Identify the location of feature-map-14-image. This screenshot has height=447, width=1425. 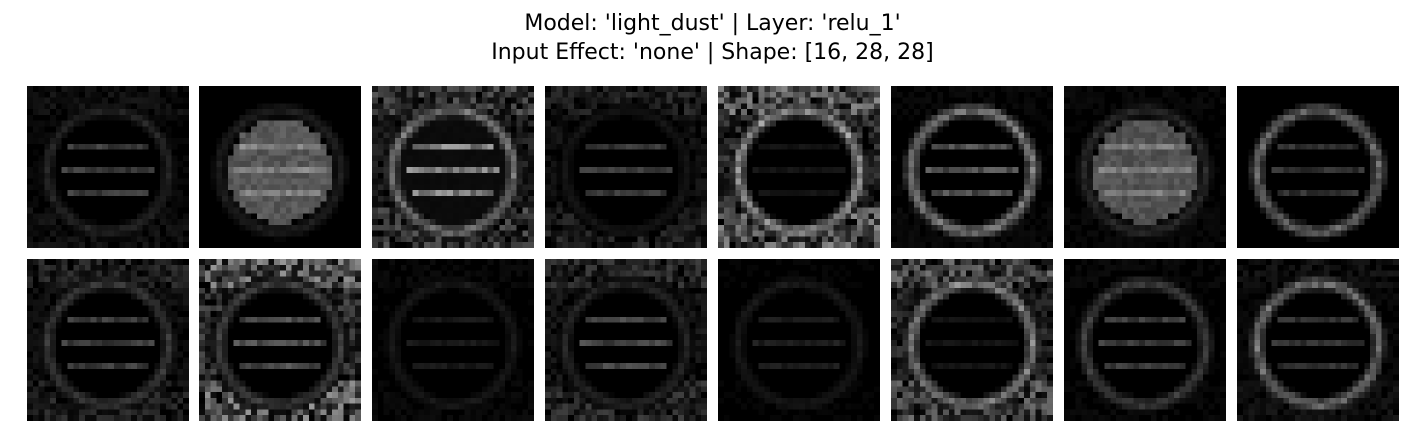
(1145, 340).